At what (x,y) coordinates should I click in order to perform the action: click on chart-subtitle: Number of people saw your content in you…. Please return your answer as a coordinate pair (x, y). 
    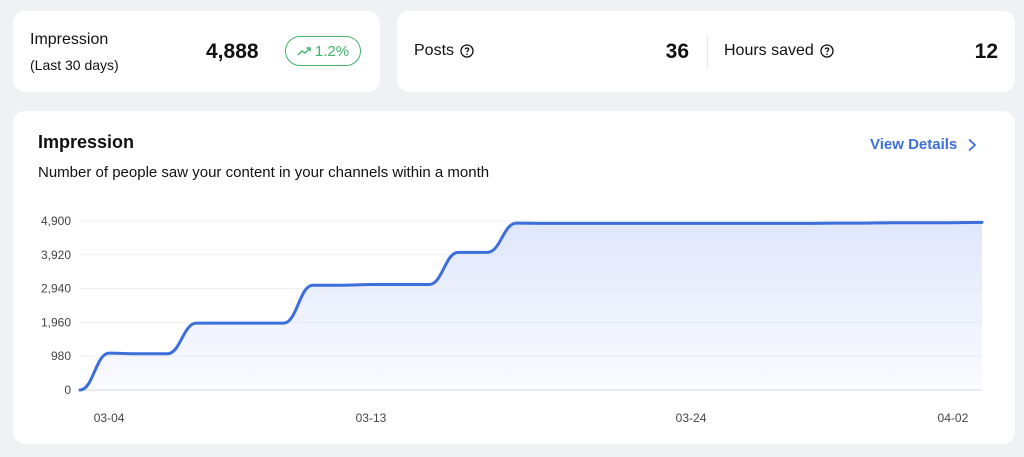
    Looking at the image, I should click on (264, 172).